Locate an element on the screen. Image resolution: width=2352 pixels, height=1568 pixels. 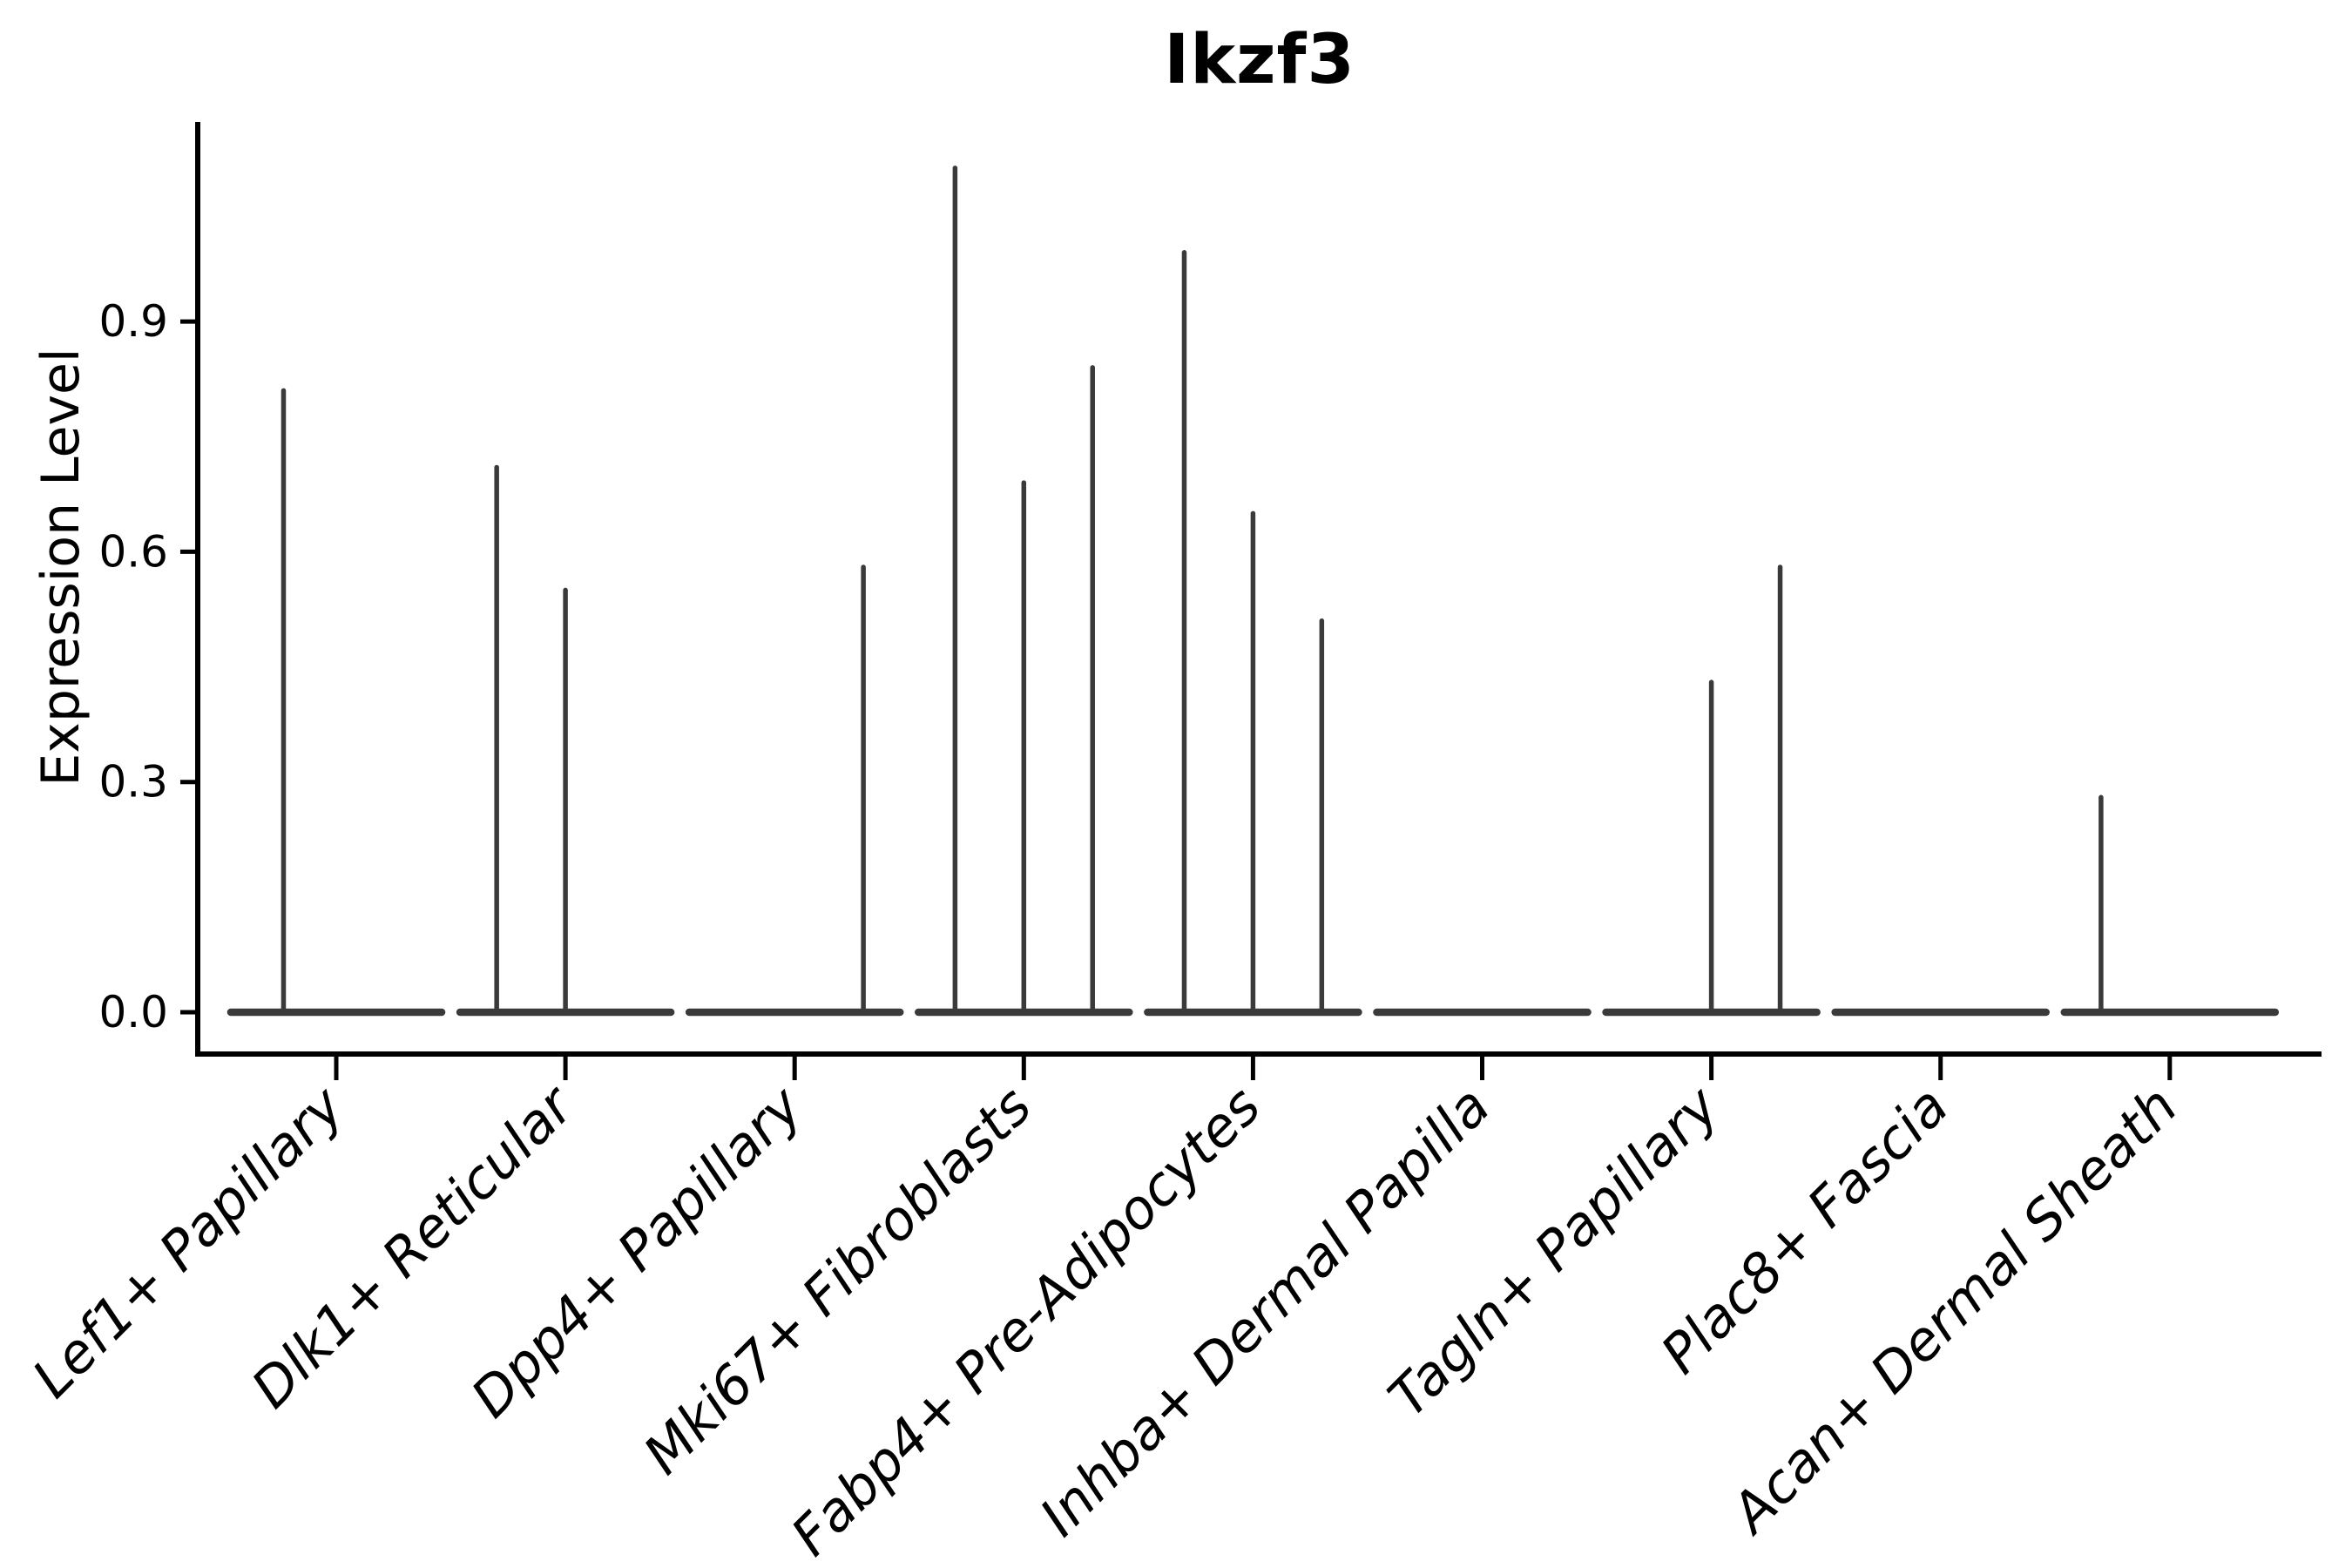
y-tick-label: 0.9 is located at coordinates (133, 321).